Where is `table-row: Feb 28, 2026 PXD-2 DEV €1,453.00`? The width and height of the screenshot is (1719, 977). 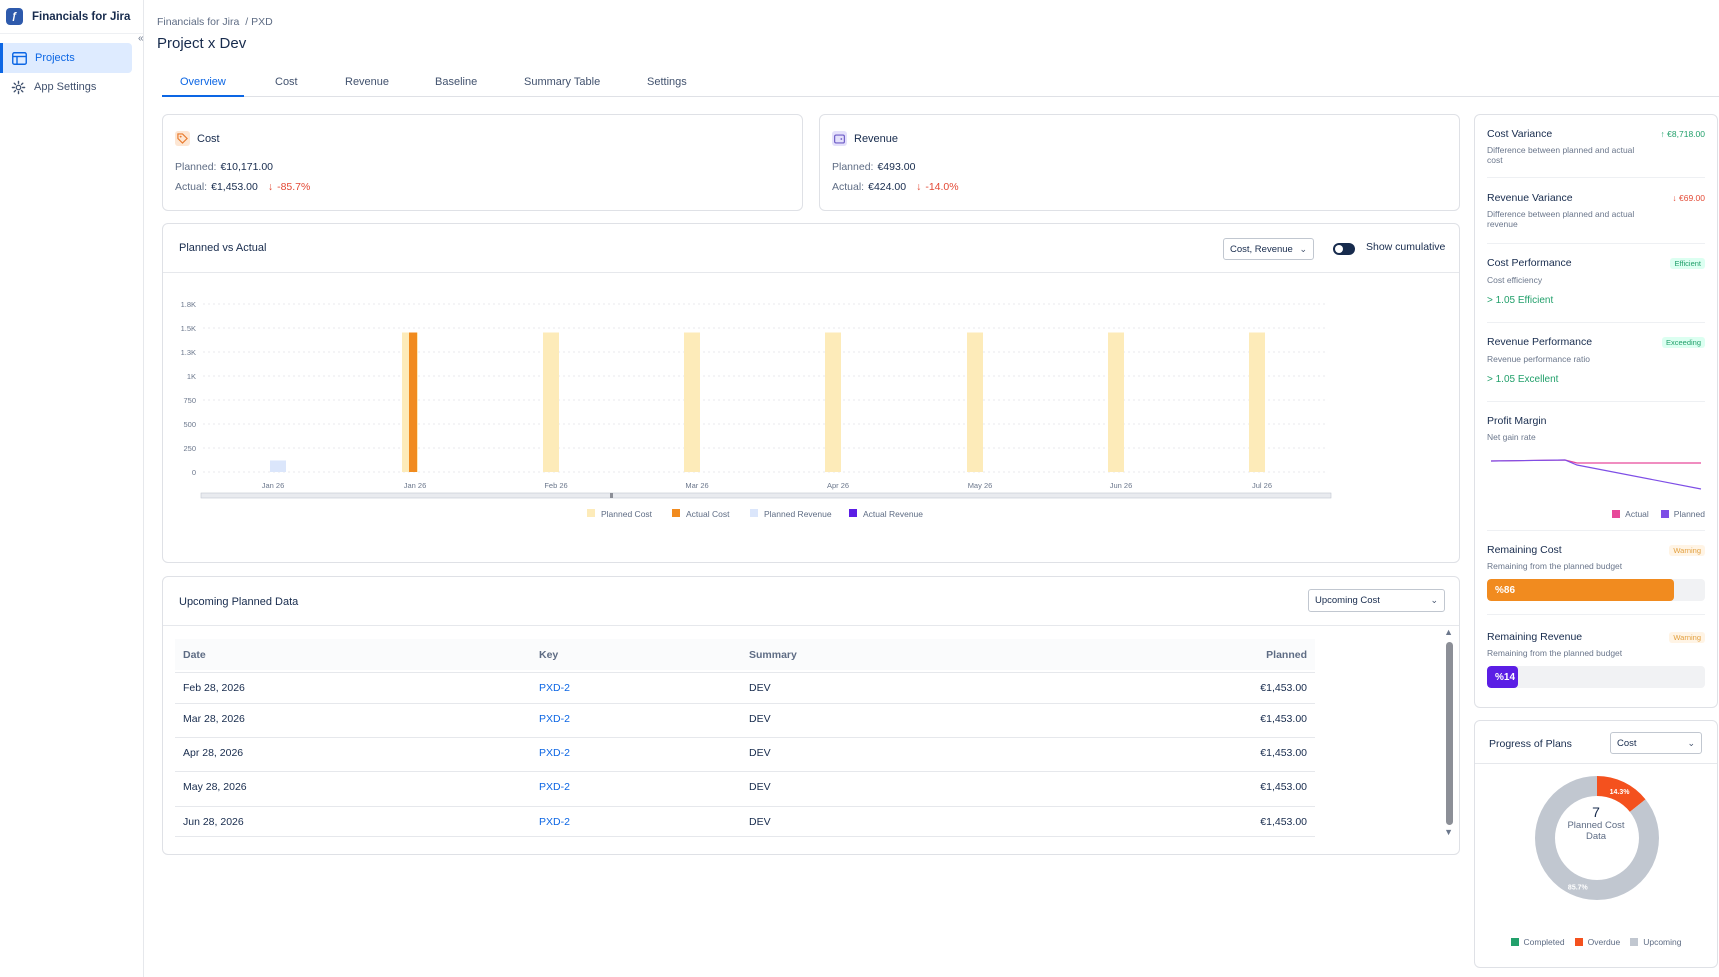
table-row: Feb 28, 2026 PXD-2 DEV €1,453.00 is located at coordinates (745, 687).